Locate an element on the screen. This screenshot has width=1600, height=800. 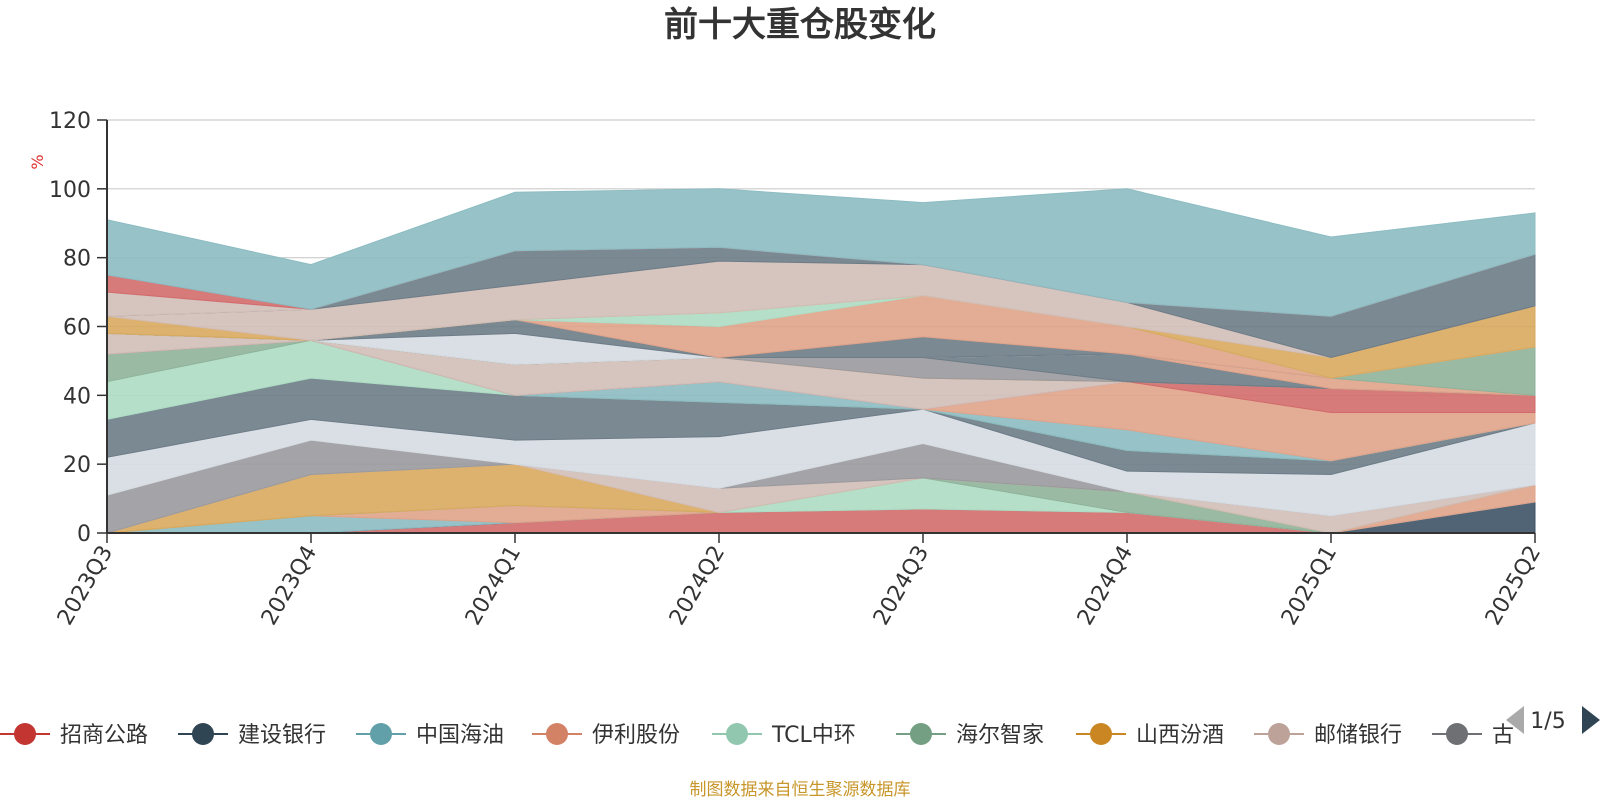
legend-item-label: 古 is located at coordinates (1503, 735).